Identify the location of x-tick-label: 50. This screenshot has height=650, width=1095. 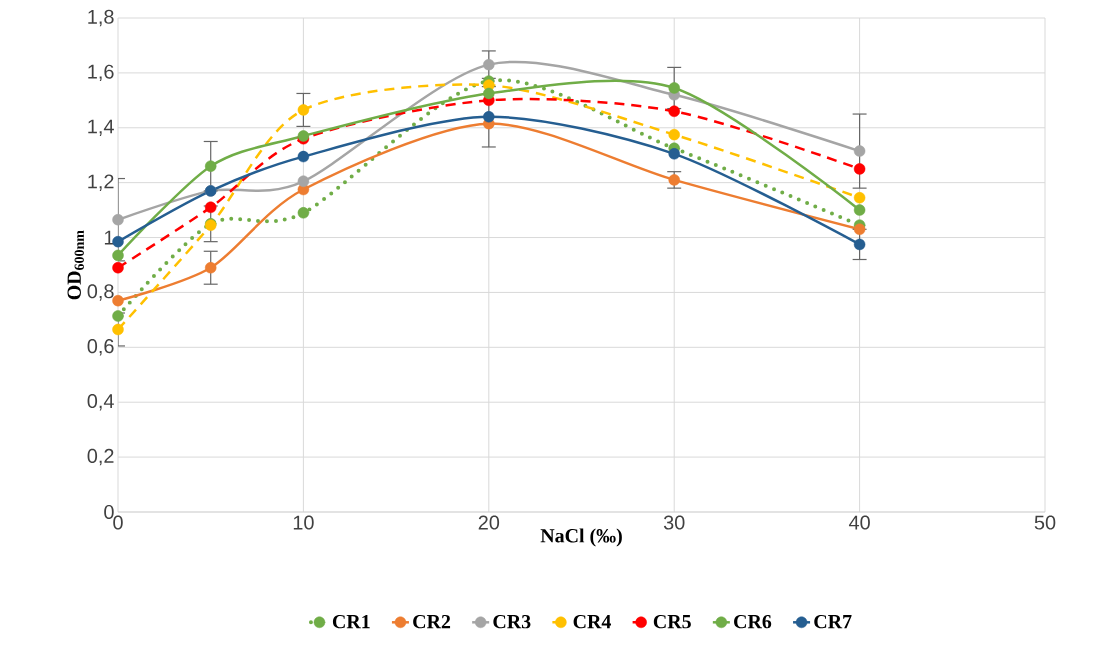
(1045, 522).